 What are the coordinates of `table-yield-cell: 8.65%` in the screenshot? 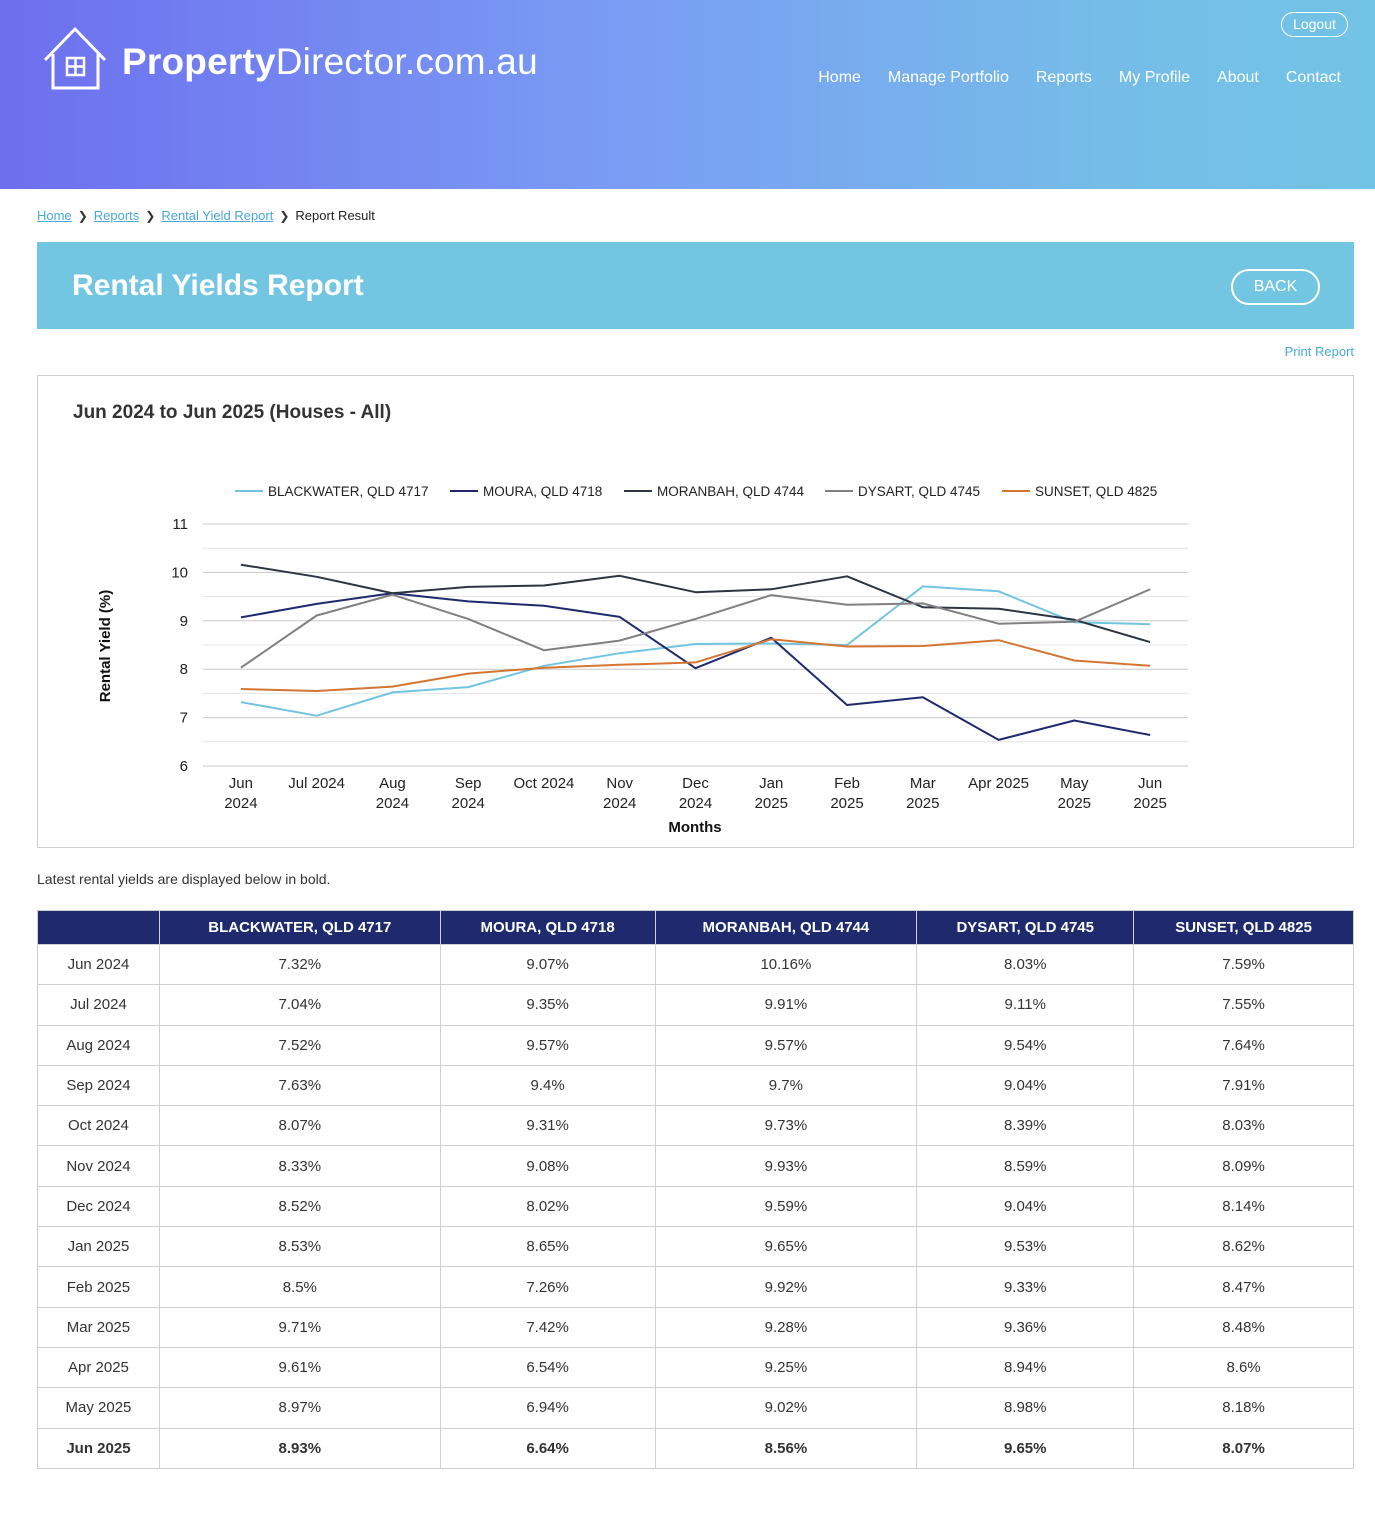 It's located at (547, 1247).